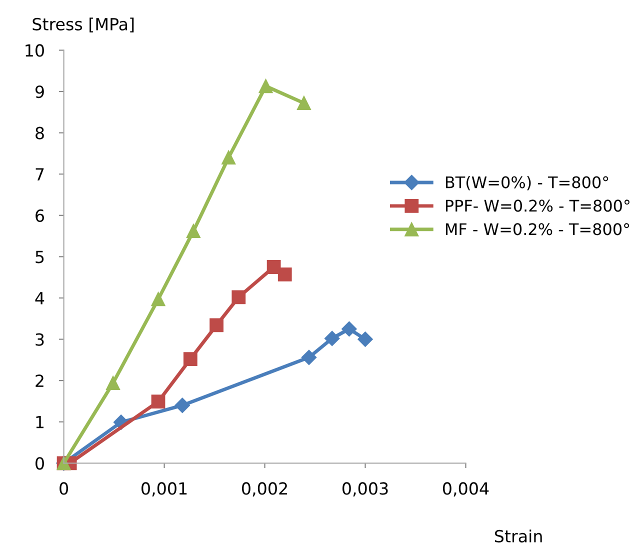  Describe the element at coordinates (40, 215) in the screenshot. I see `y-tick-label: 6` at that location.